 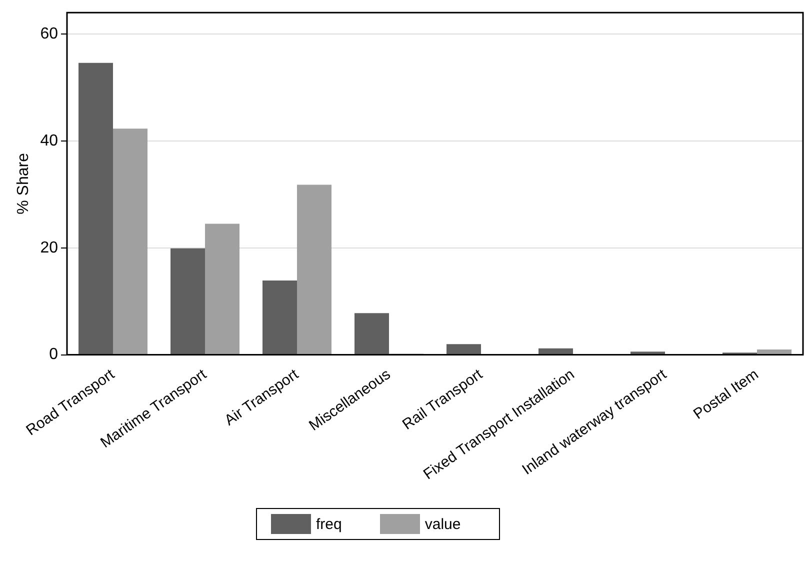 I want to click on legend-label: freq, so click(x=329, y=524).